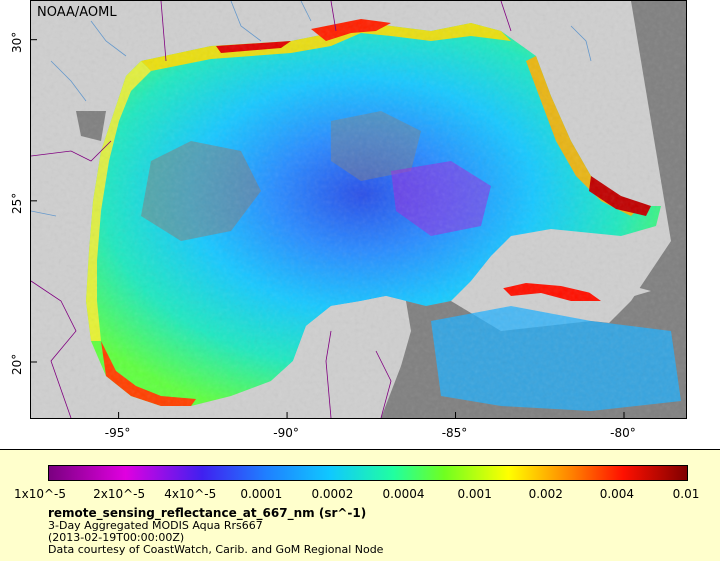 The width and height of the screenshot is (720, 561). I want to click on lon-label: -80°, so click(623, 433).